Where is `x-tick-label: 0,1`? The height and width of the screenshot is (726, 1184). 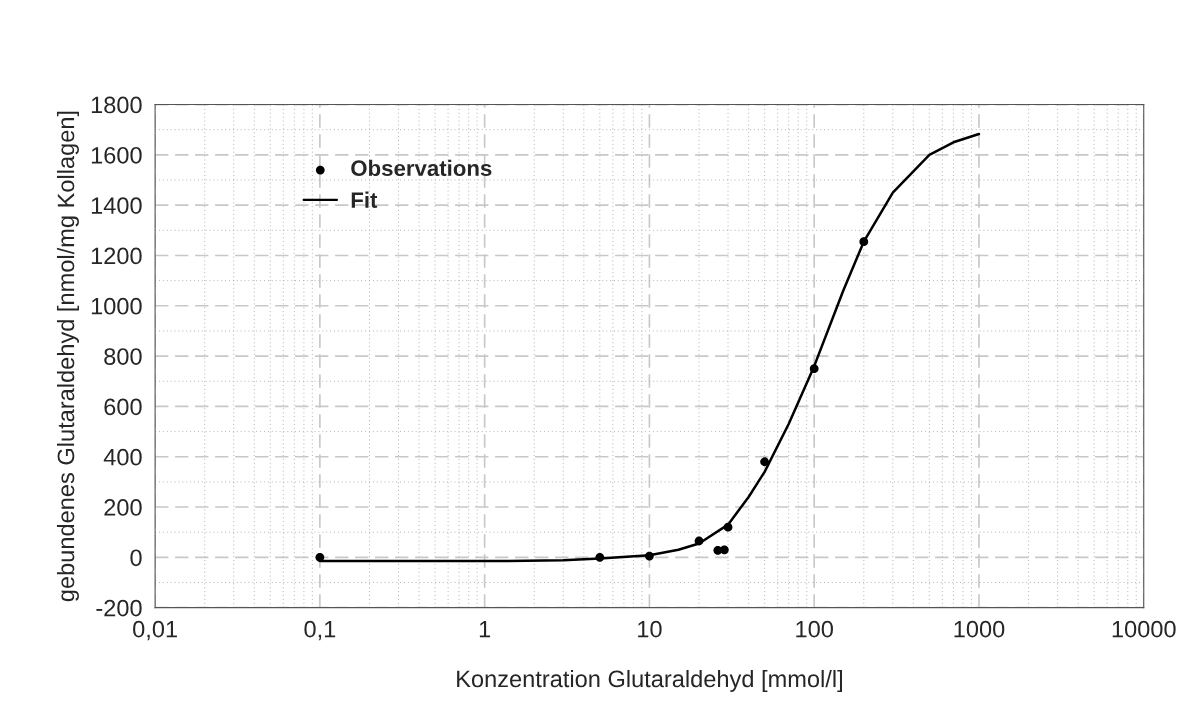
x-tick-label: 0,1 is located at coordinates (320, 630).